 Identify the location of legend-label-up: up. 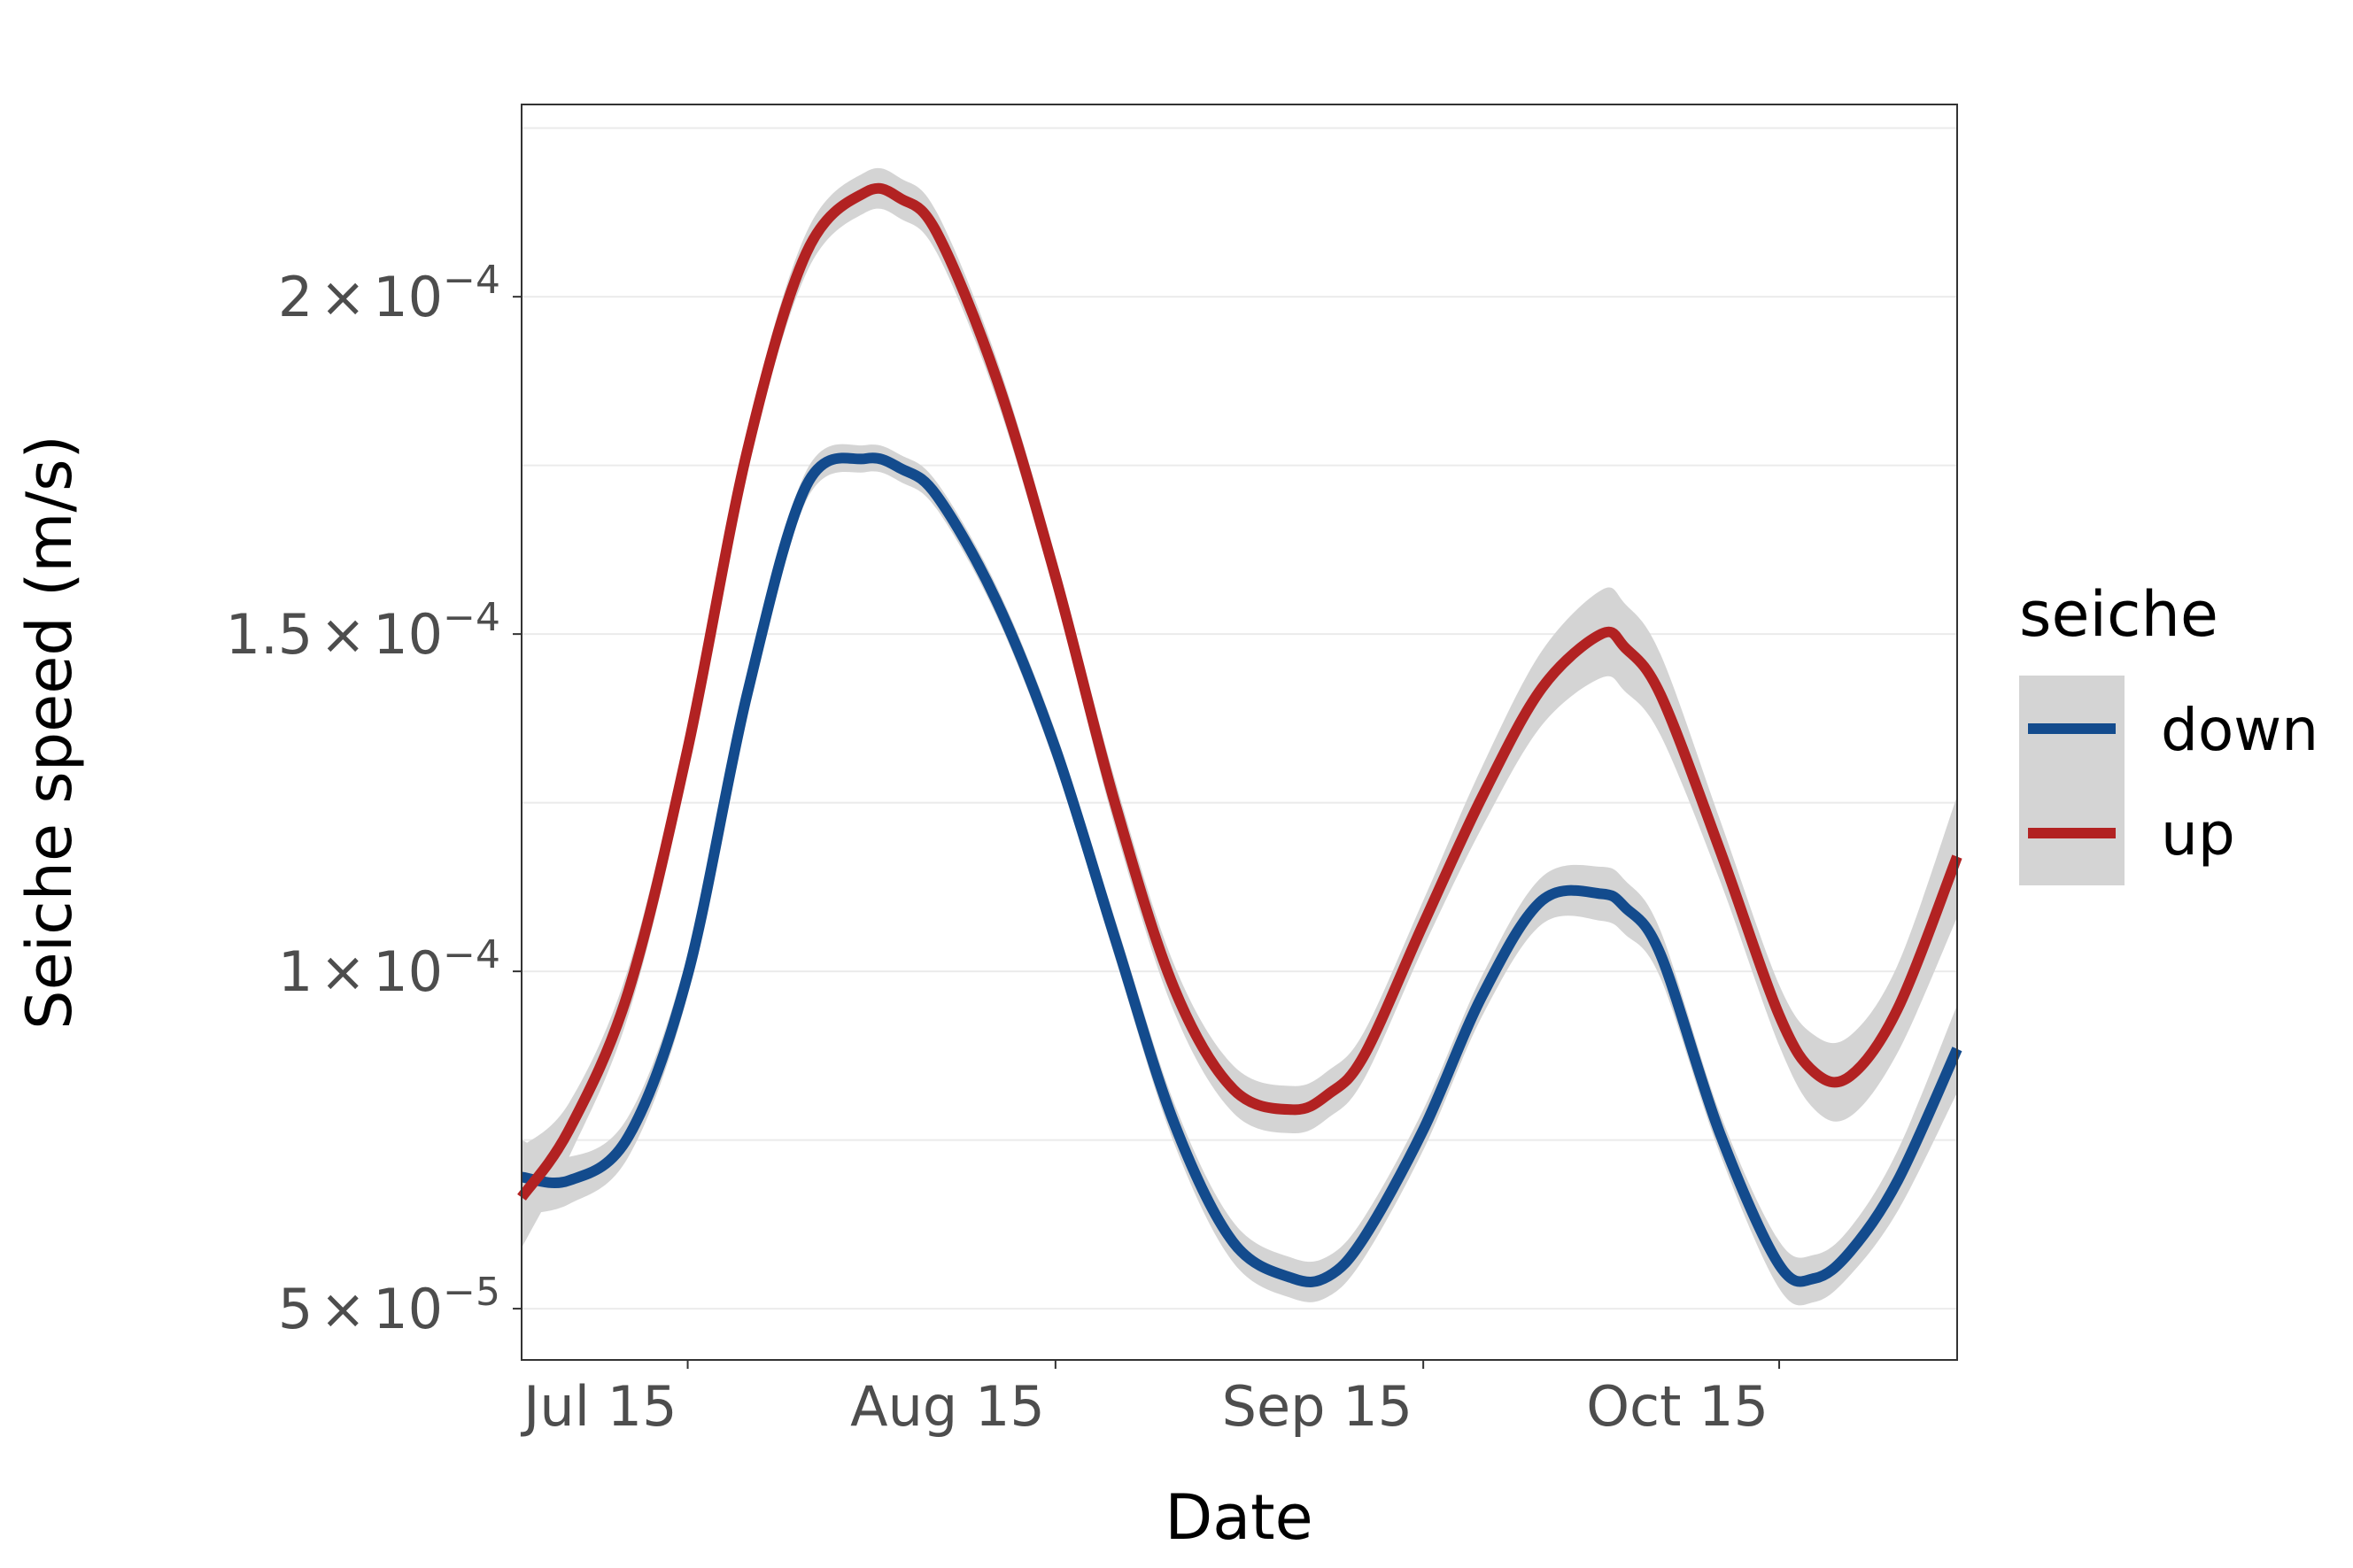
(2198, 835).